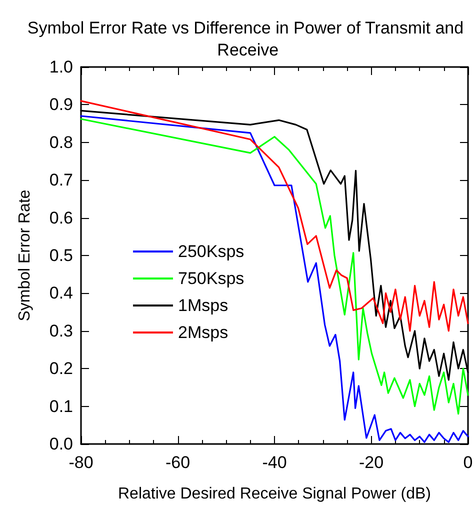 This screenshot has height=514, width=475. Describe the element at coordinates (371, 462) in the screenshot. I see `x-tick-label: -20` at that location.